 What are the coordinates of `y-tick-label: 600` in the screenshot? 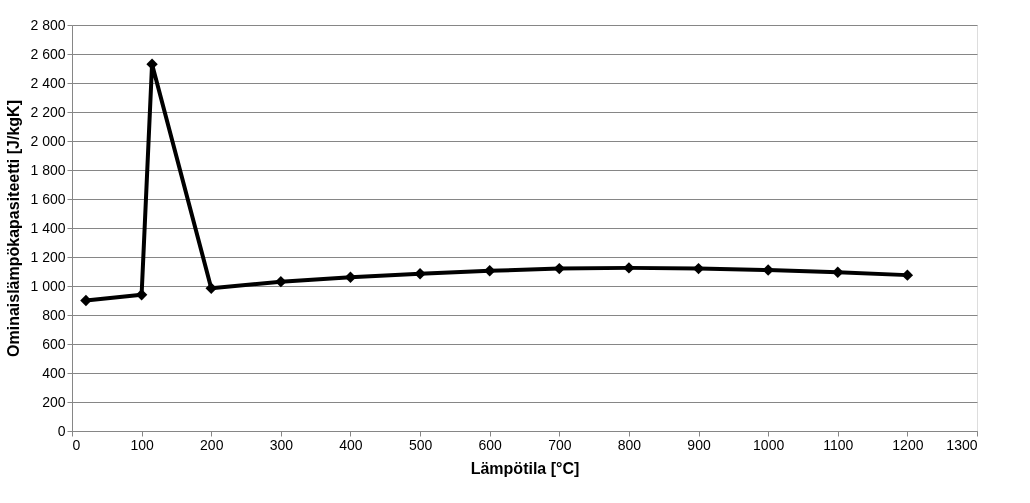 It's located at (54, 343).